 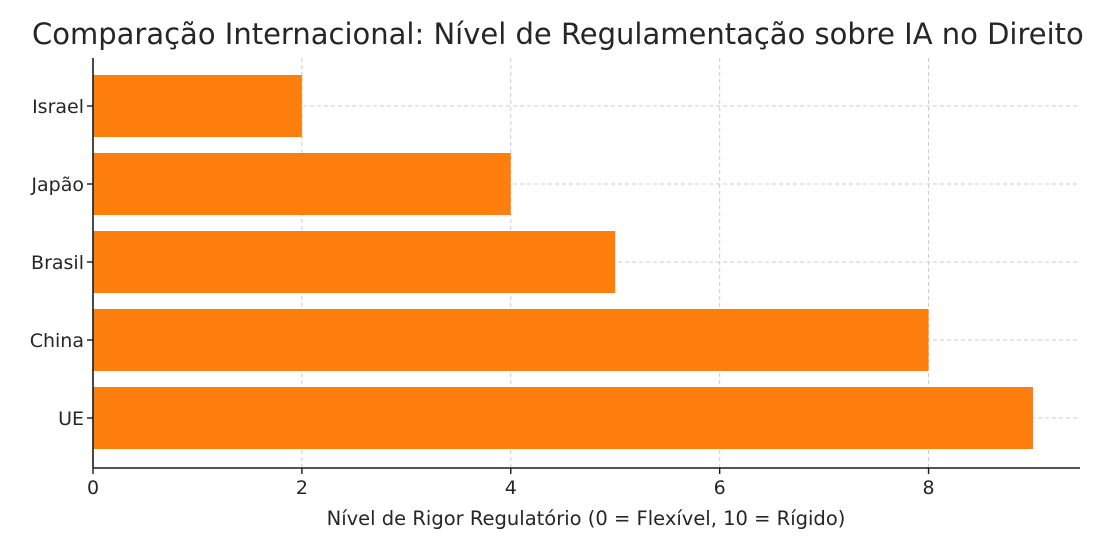 I want to click on bar-ue, so click(x=563, y=418).